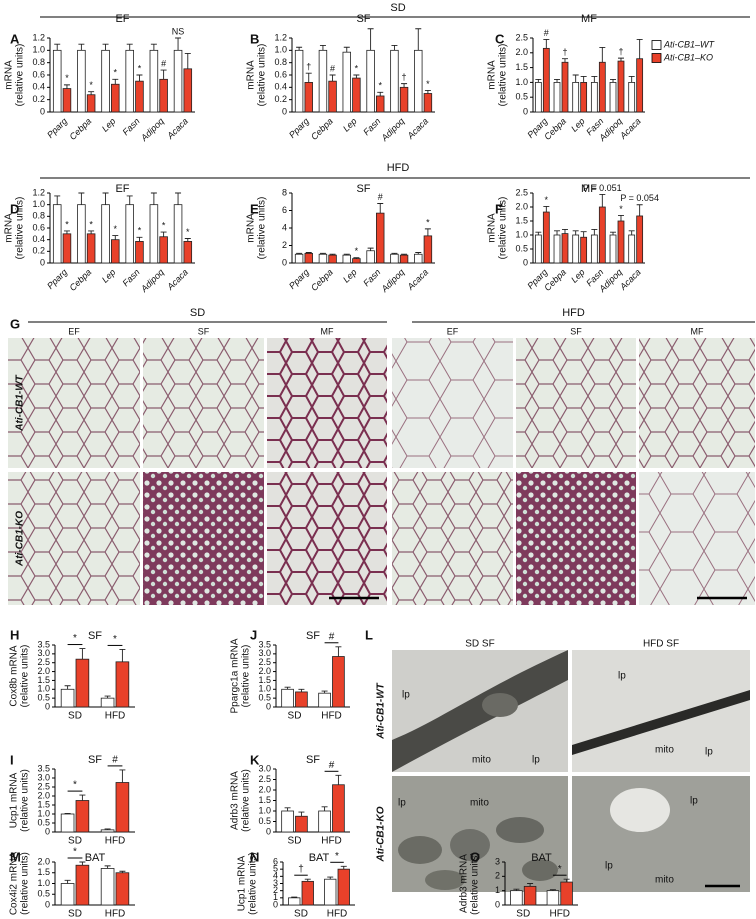  Describe the element at coordinates (602, 188) in the screenshot. I see `significance-marker: P = 0.051` at that location.